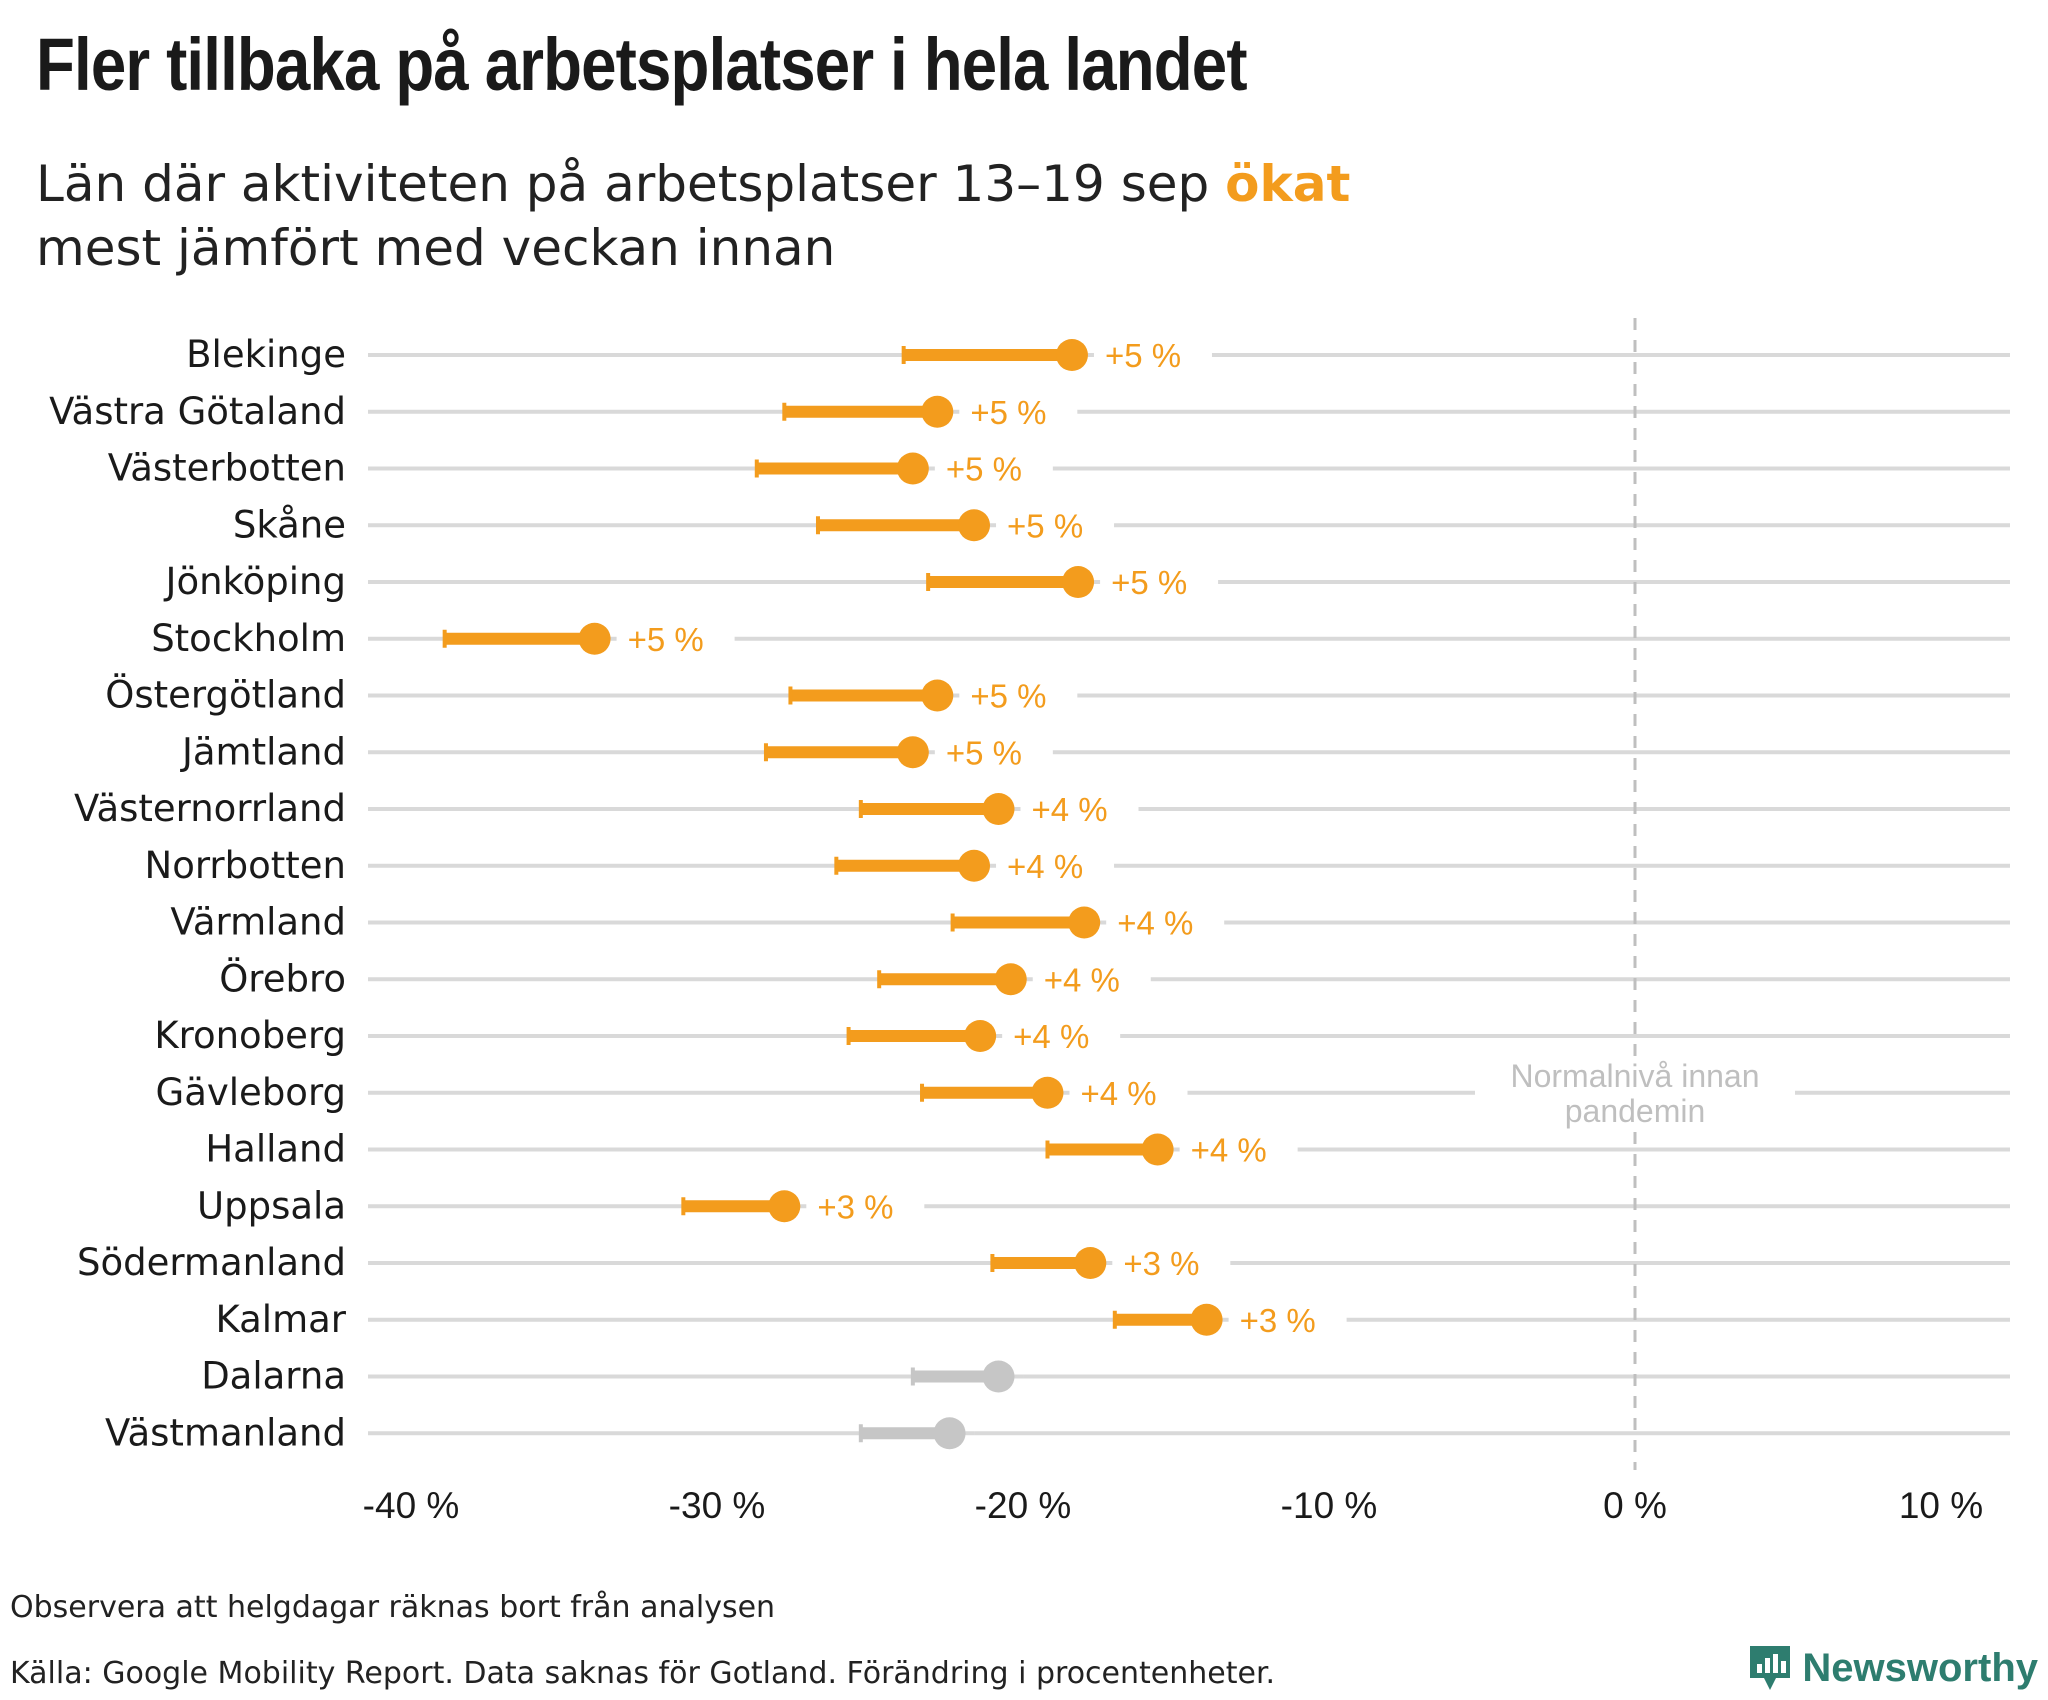 The image size is (2048, 1700). I want to click on reference-label: pandemin, so click(1635, 1111).